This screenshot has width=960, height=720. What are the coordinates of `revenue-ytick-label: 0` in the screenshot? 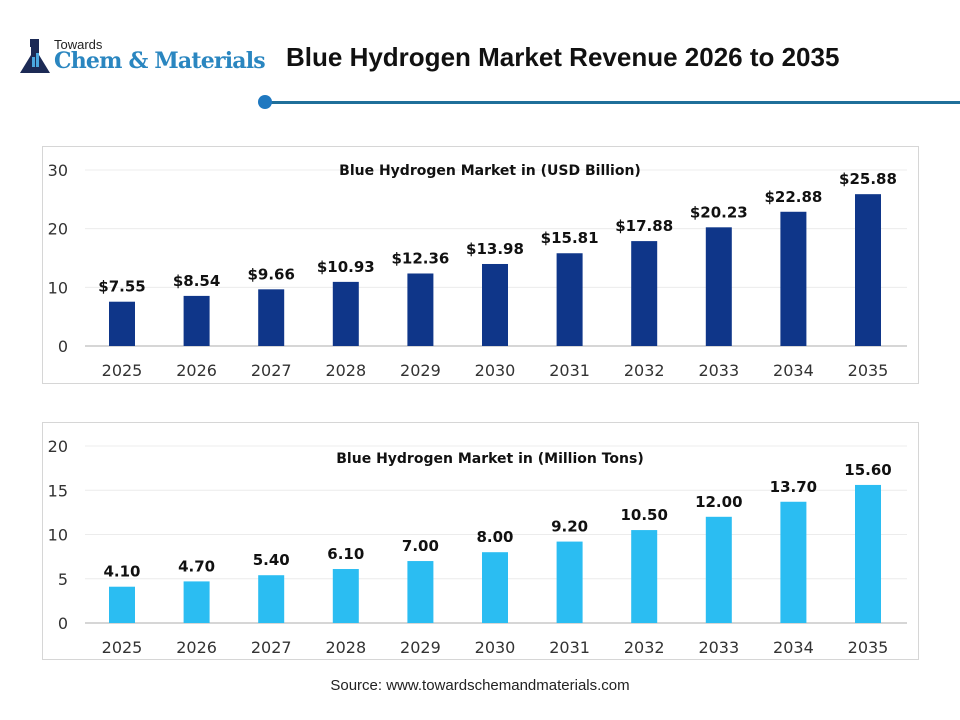 It's located at (63, 346).